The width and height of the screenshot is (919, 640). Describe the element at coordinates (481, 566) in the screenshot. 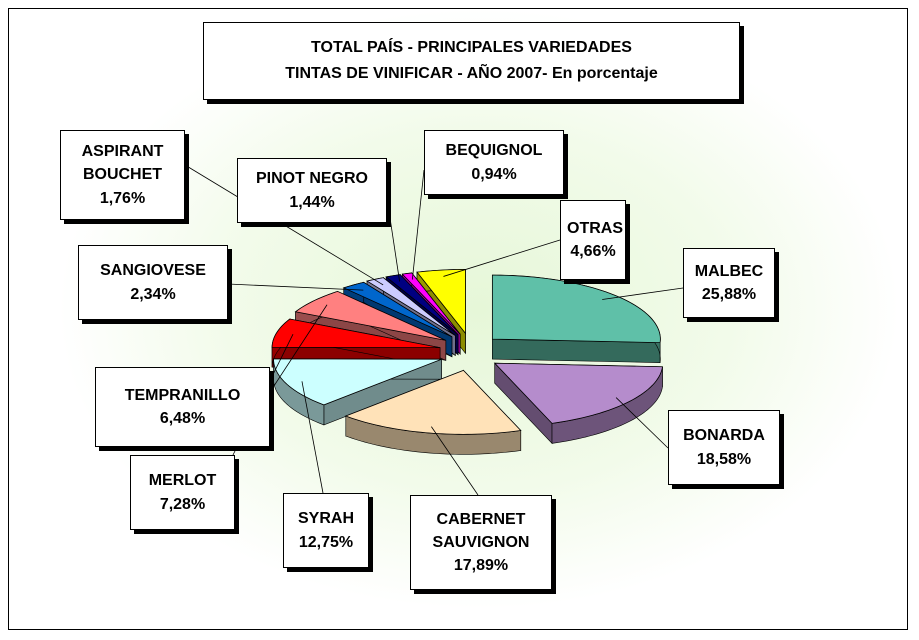

I see `label-value: 17,89%` at that location.